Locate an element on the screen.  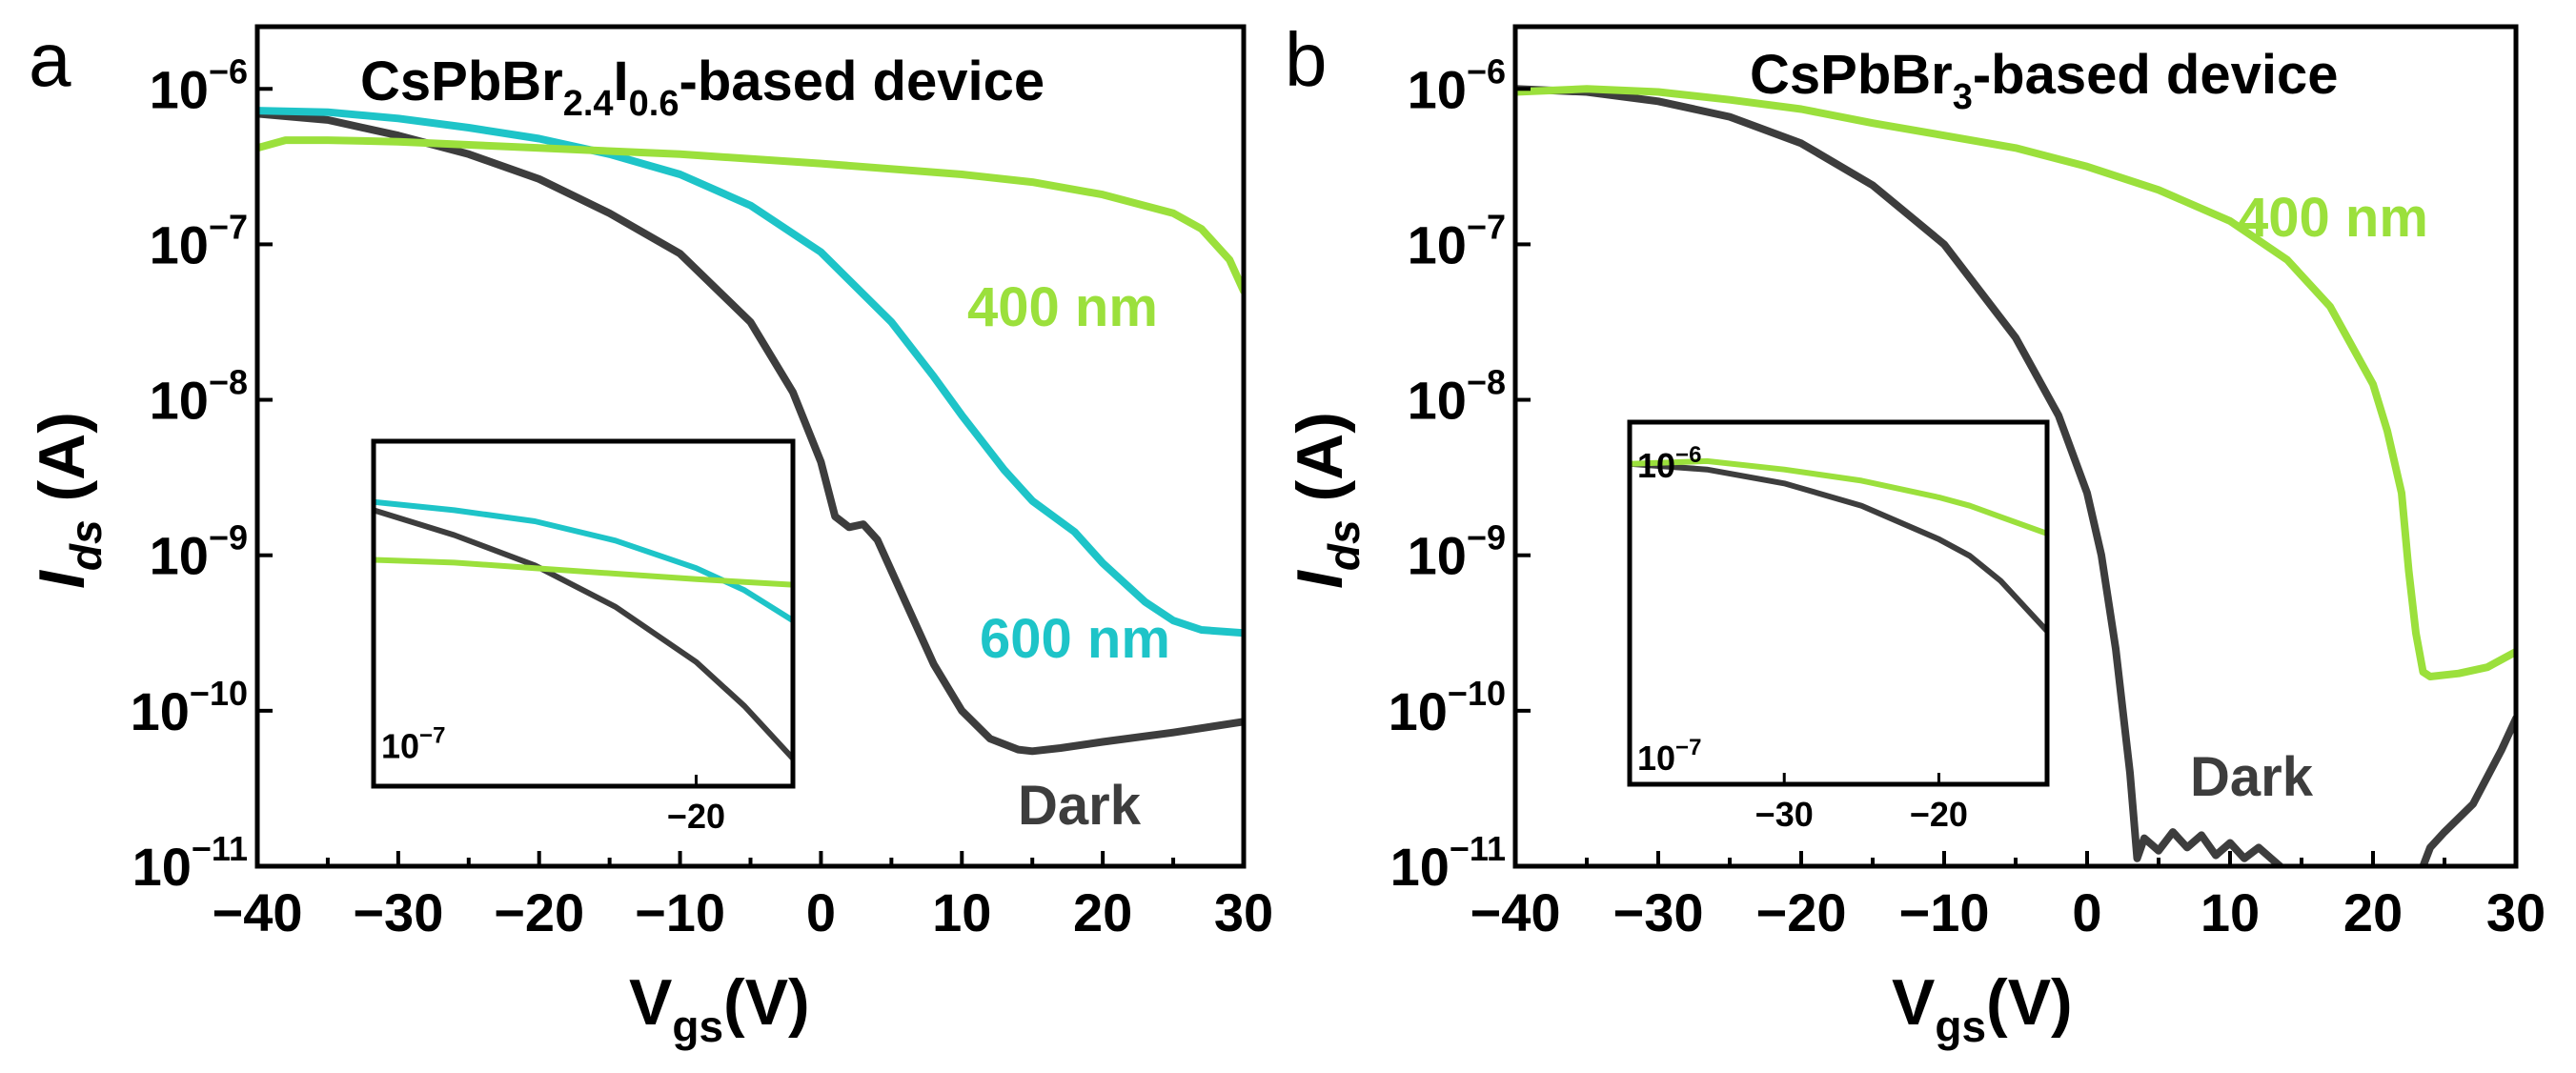
panel-letter-b: b is located at coordinates (1306, 60).